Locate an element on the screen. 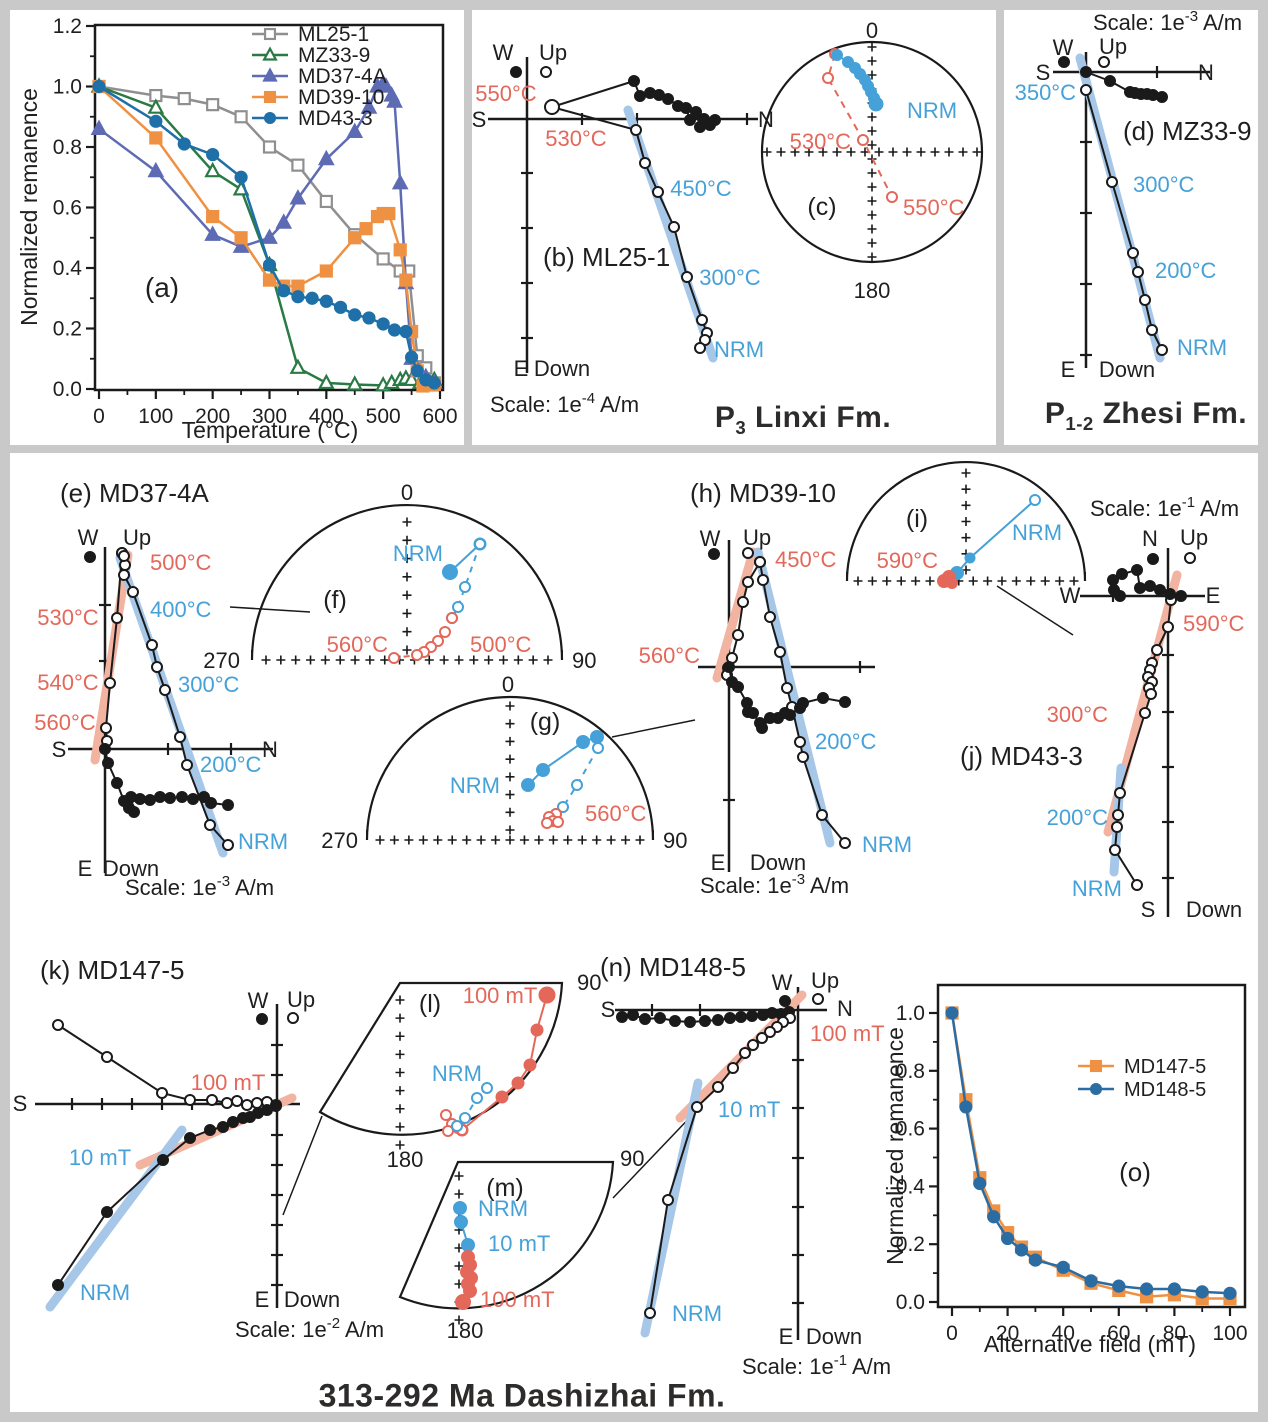 This screenshot has width=1268, height=1422. chart-a-series-MZ33-9-marker is located at coordinates (355, 383).